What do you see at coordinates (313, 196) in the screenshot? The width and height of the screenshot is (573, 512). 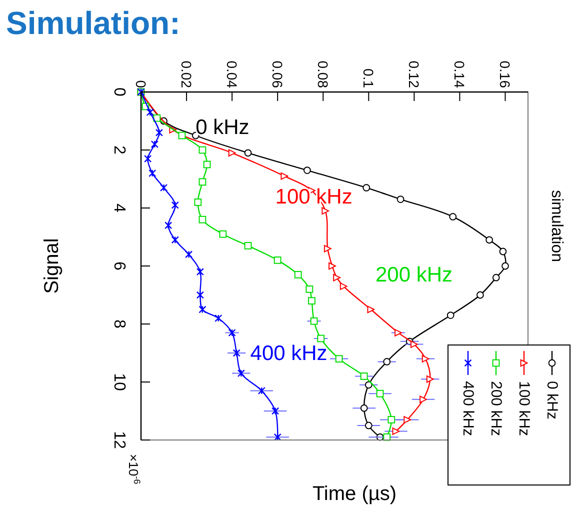 I see `annotation: 100 kHz` at bounding box center [313, 196].